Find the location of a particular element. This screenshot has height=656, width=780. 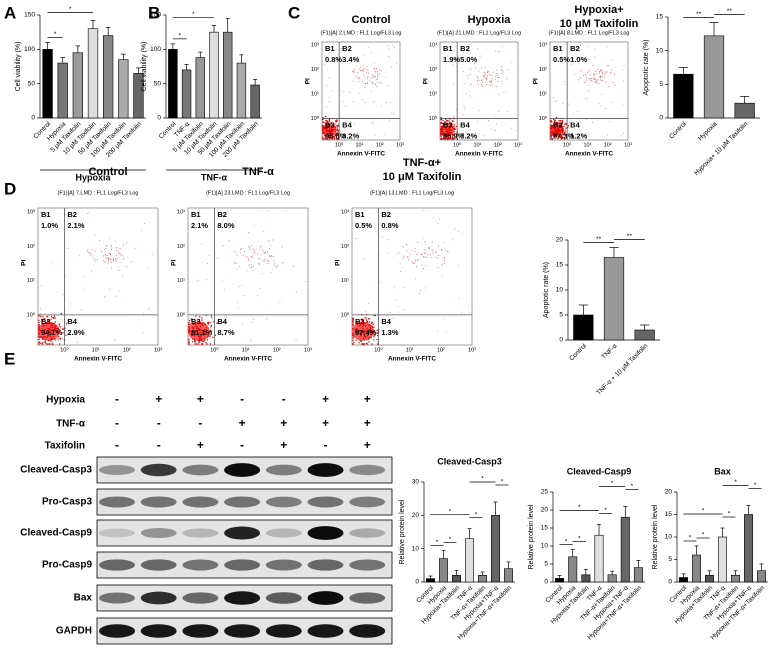

significance-label: * is located at coordinates (755, 485).